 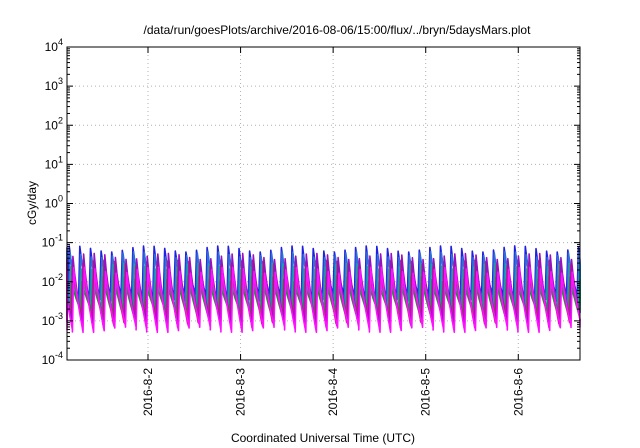 I want to click on y-tick-label: 10⁴, so click(x=54, y=45).